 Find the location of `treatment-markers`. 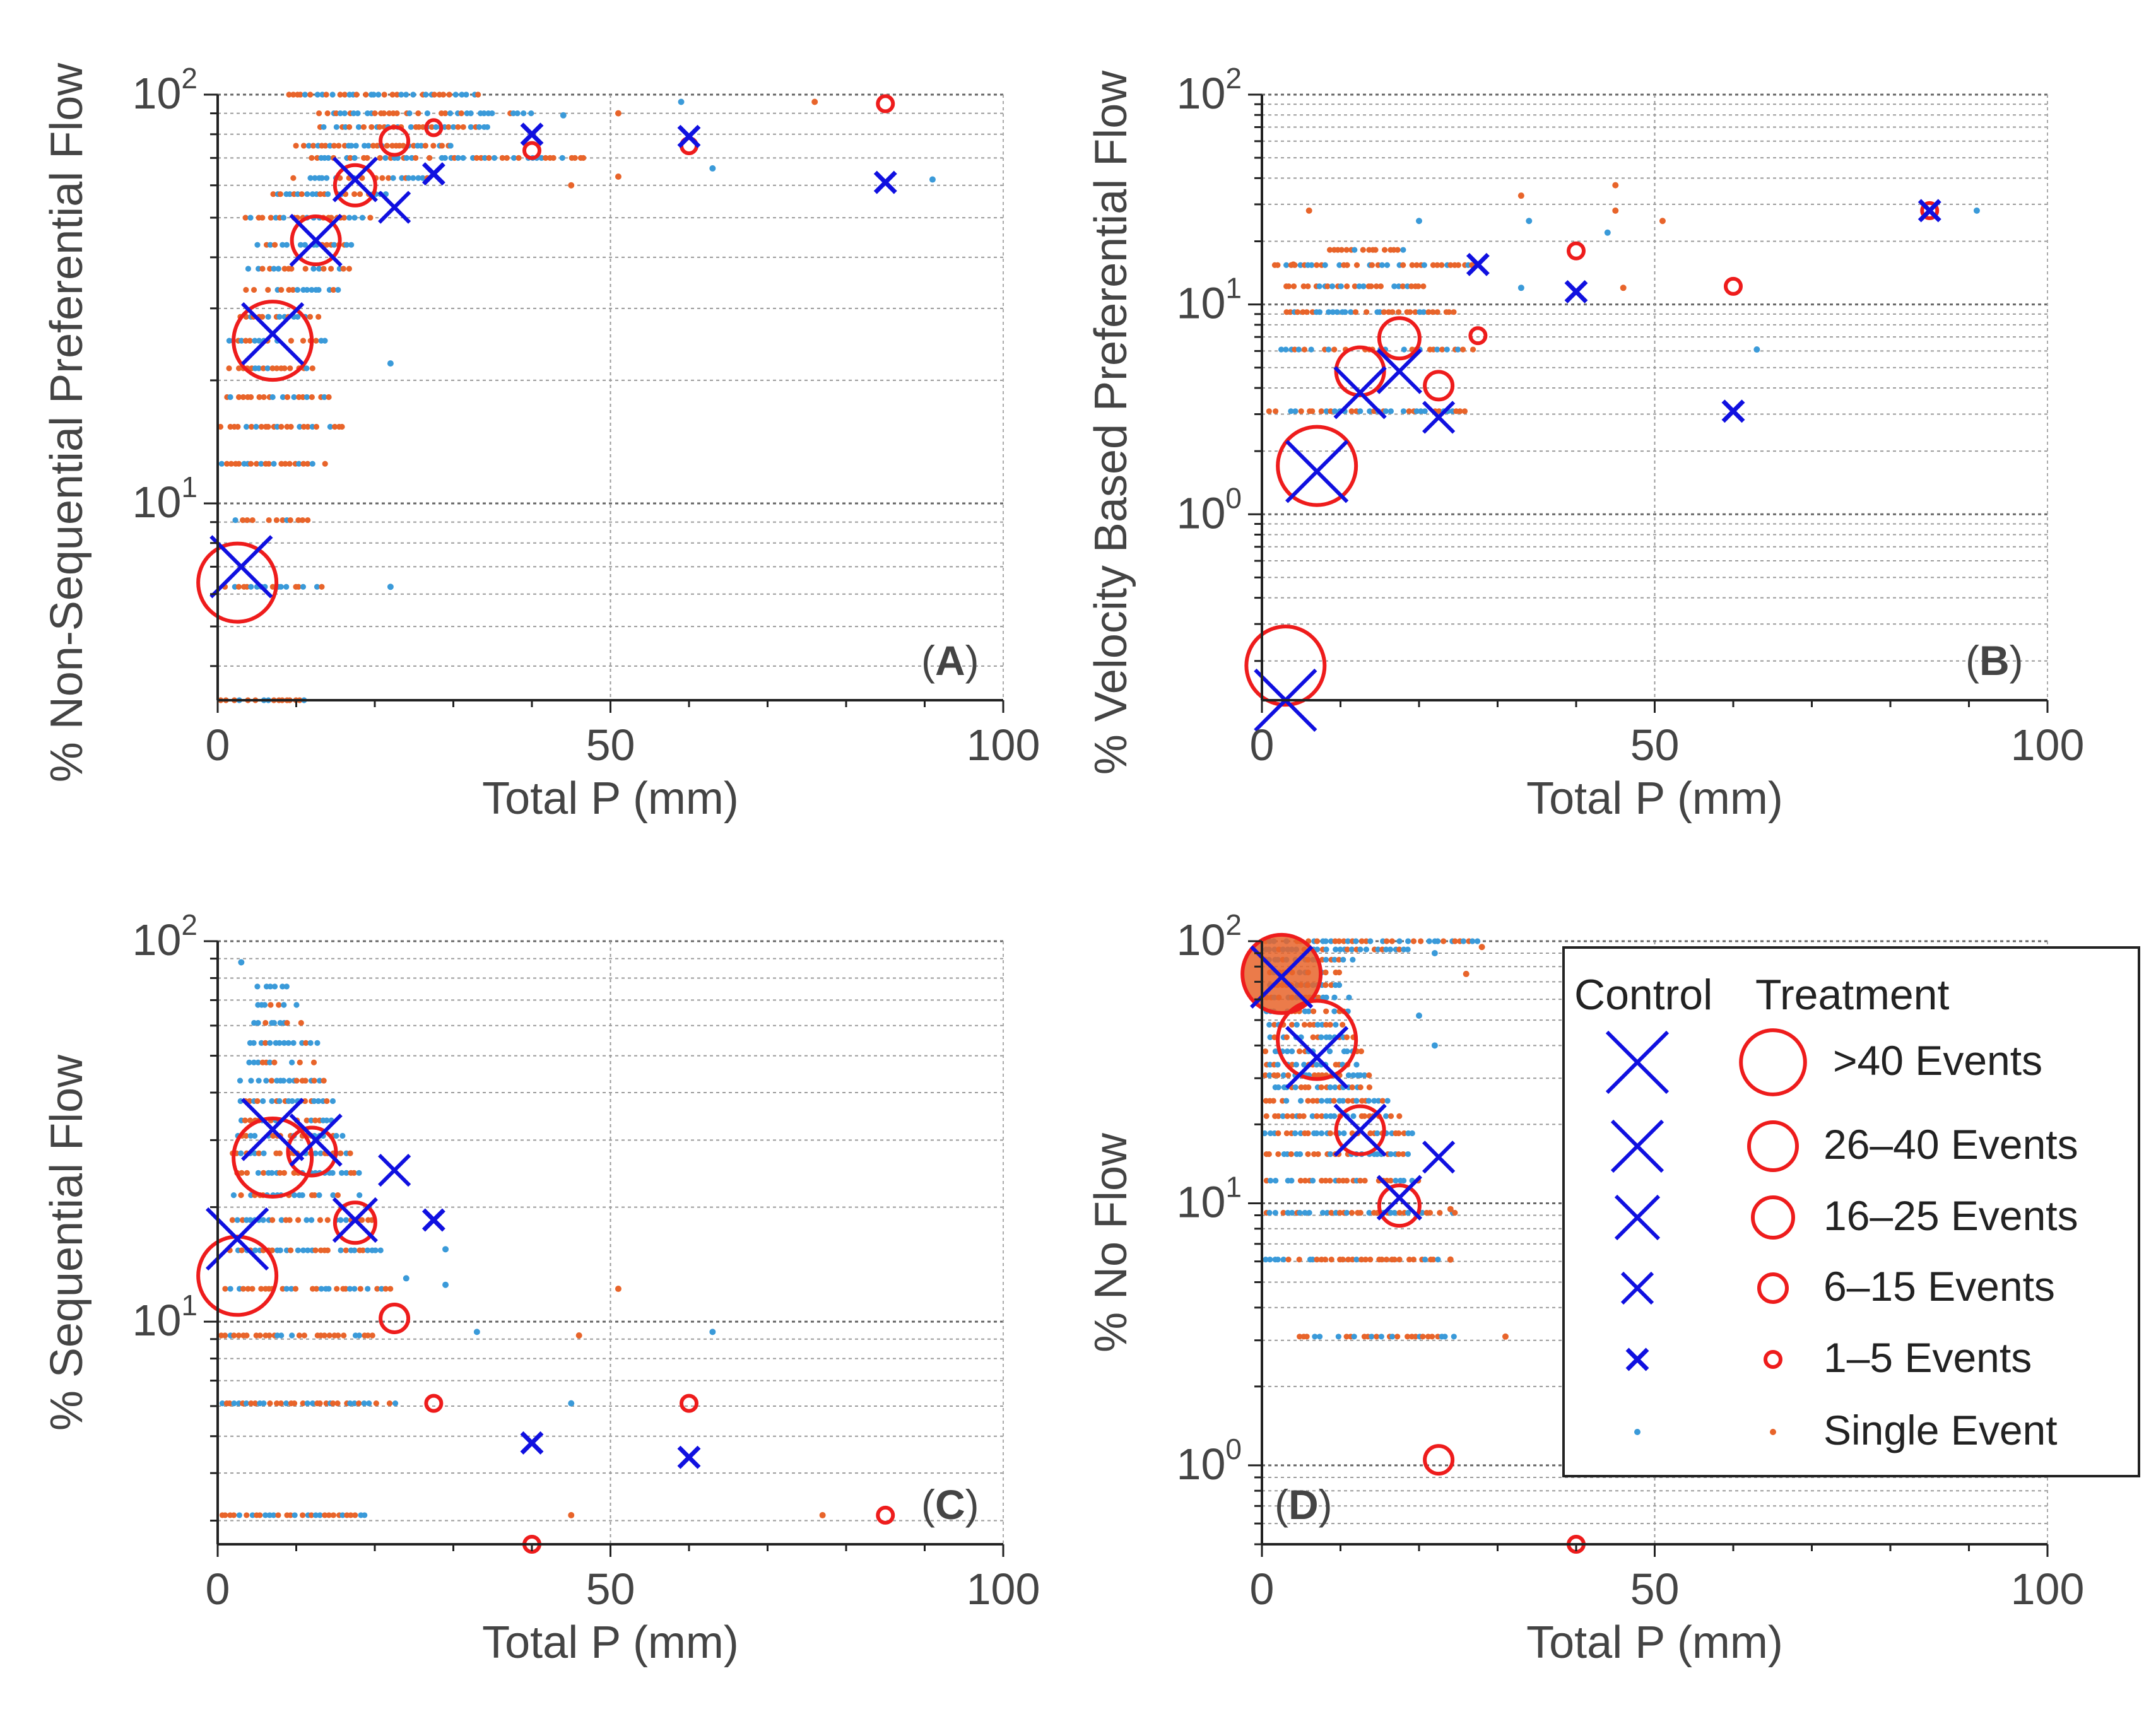

treatment-markers is located at coordinates (545, 1335).